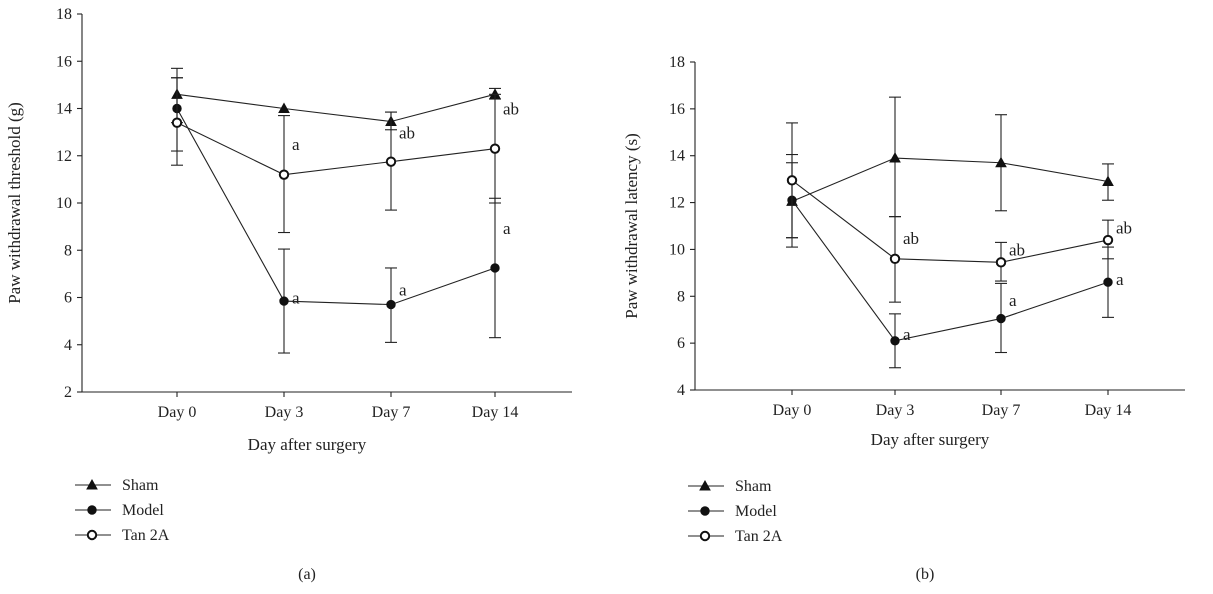  What do you see at coordinates (925, 574) in the screenshot?
I see `panel-label: (b)` at bounding box center [925, 574].